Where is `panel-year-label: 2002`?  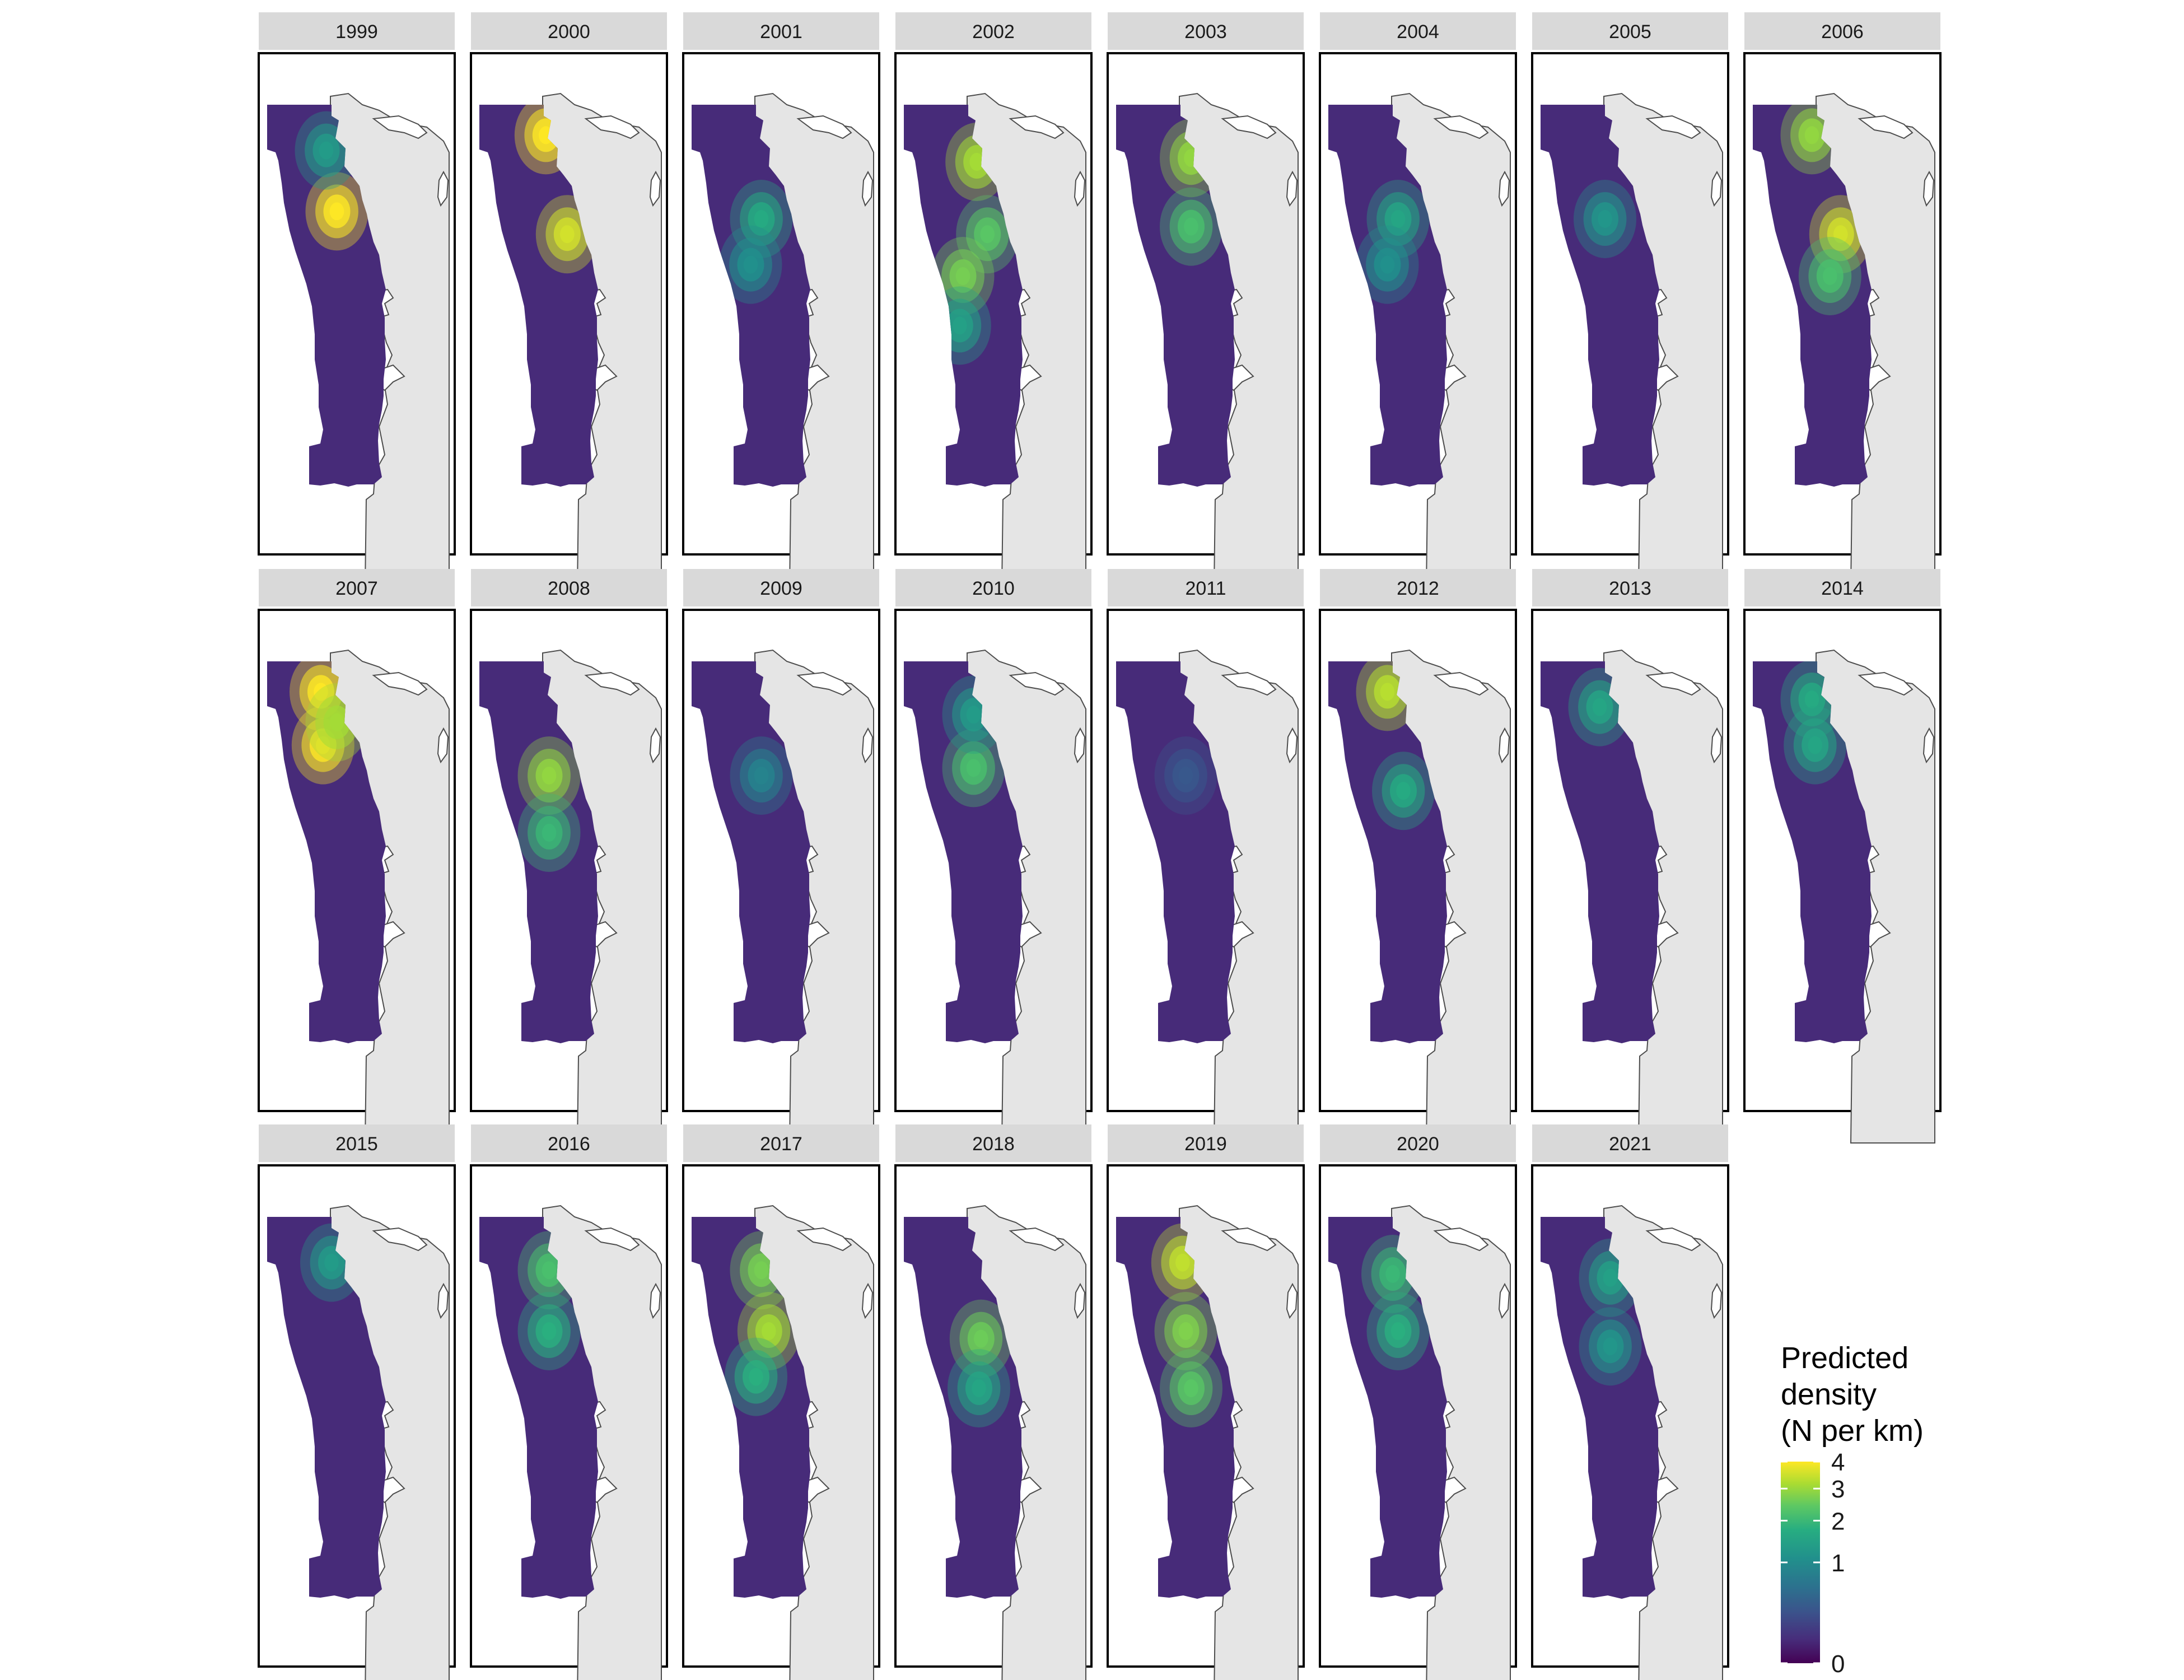
panel-year-label: 2002 is located at coordinates (994, 32).